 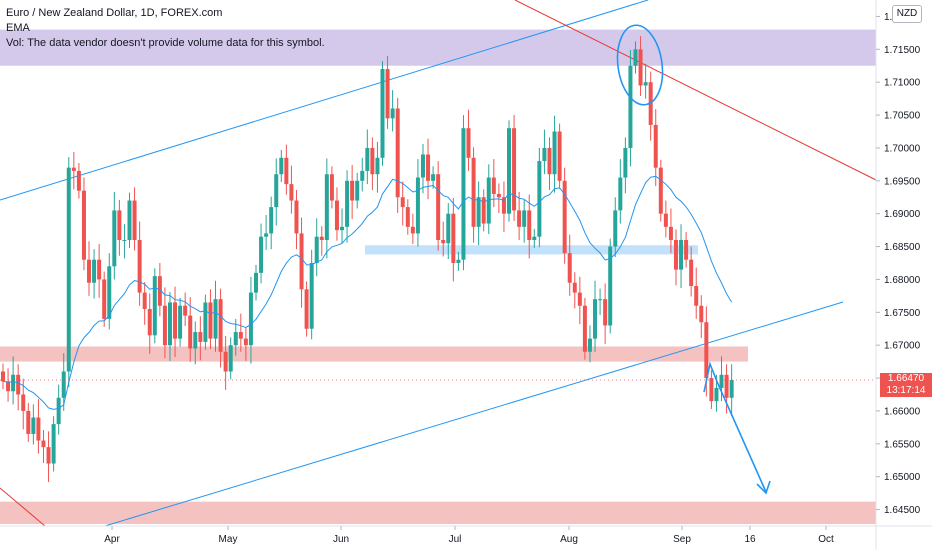 What do you see at coordinates (907, 14) in the screenshot?
I see `currency-selector: NZD` at bounding box center [907, 14].